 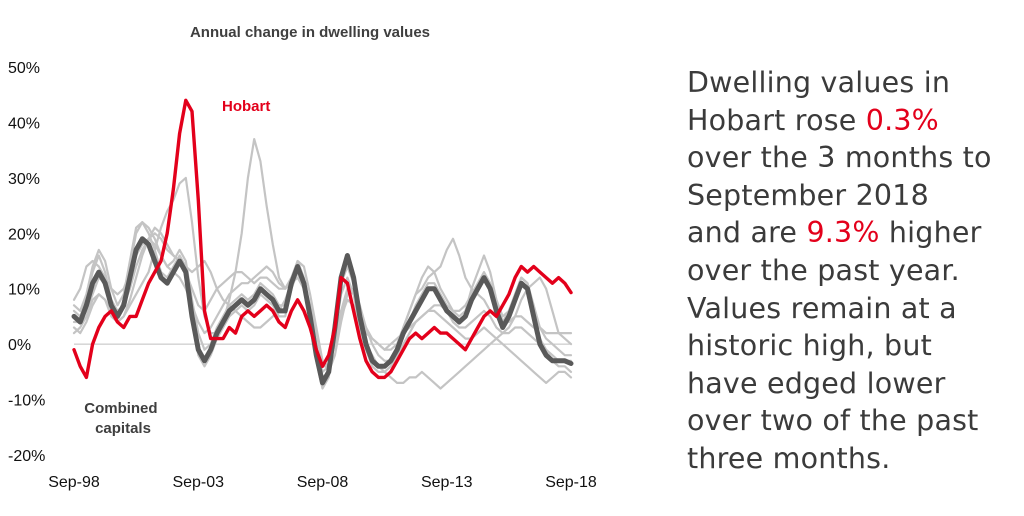 I want to click on commentary-line: and are 9.3% higher, so click(x=854, y=233).